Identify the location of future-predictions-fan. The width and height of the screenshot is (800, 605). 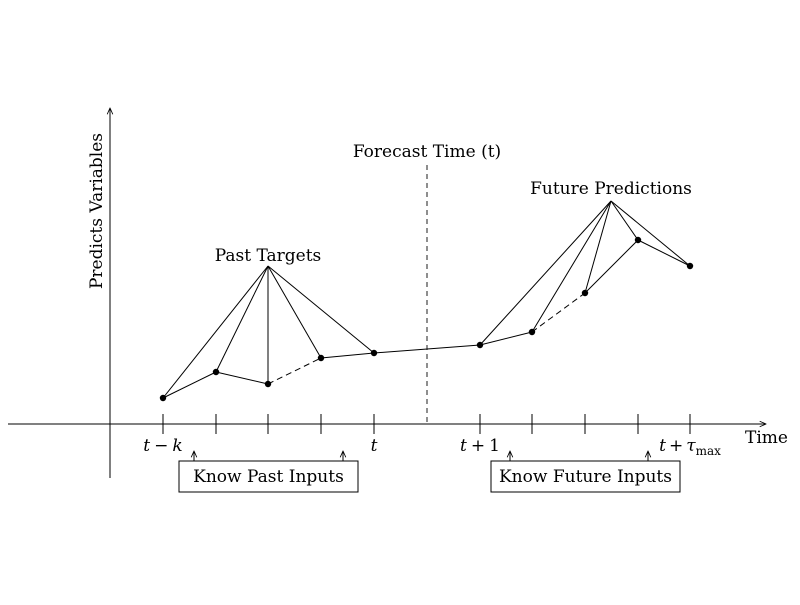
(585, 273).